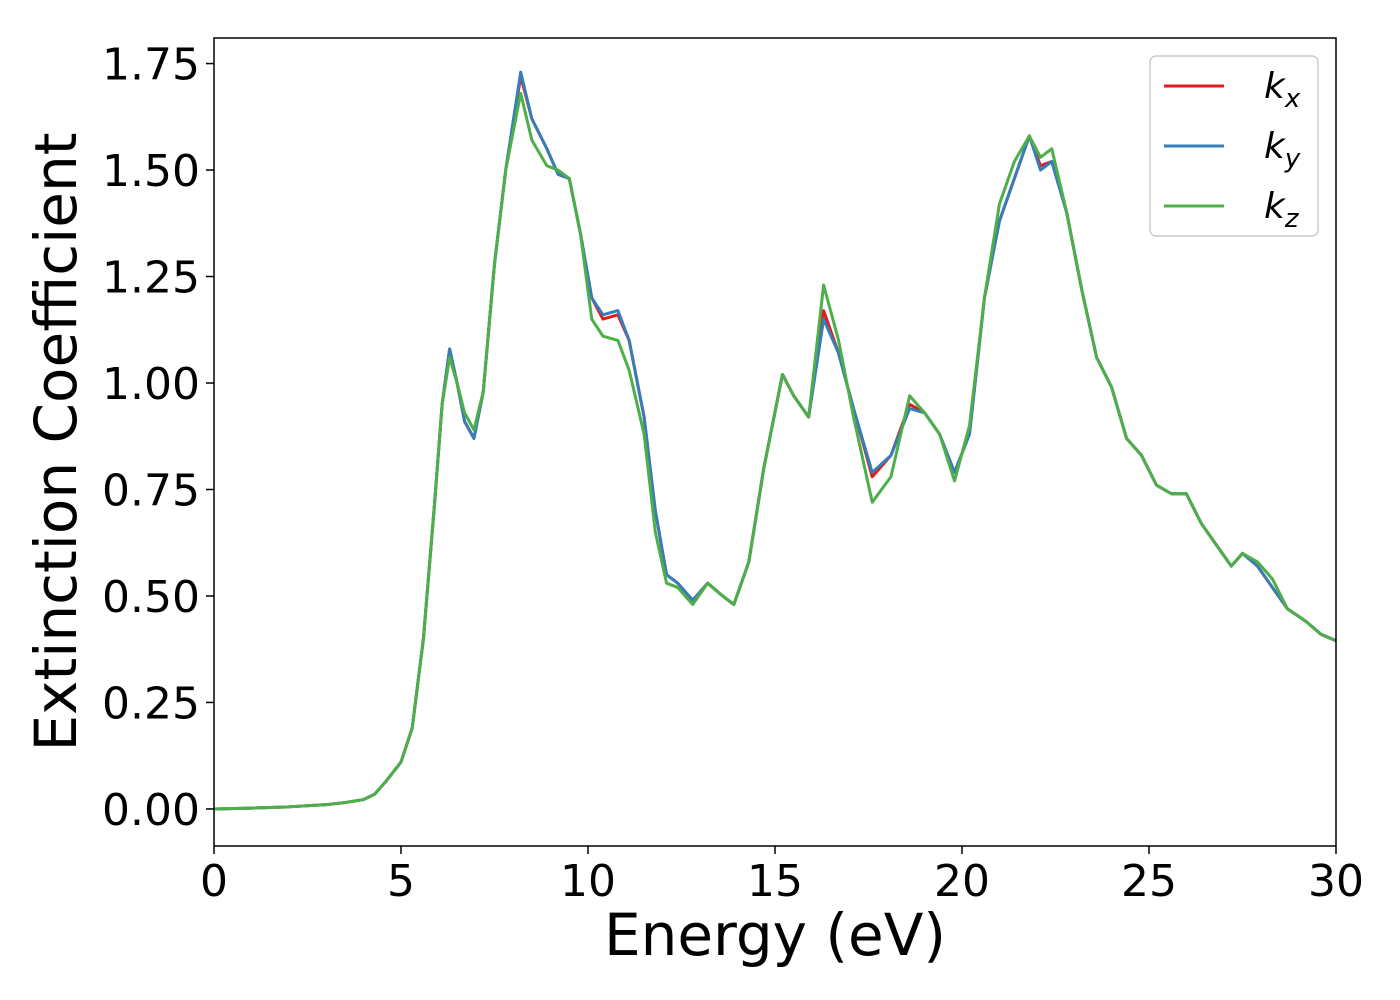 This screenshot has height=1000, width=1400. What do you see at coordinates (151, 490) in the screenshot?
I see `y-tick-label: 0.75` at bounding box center [151, 490].